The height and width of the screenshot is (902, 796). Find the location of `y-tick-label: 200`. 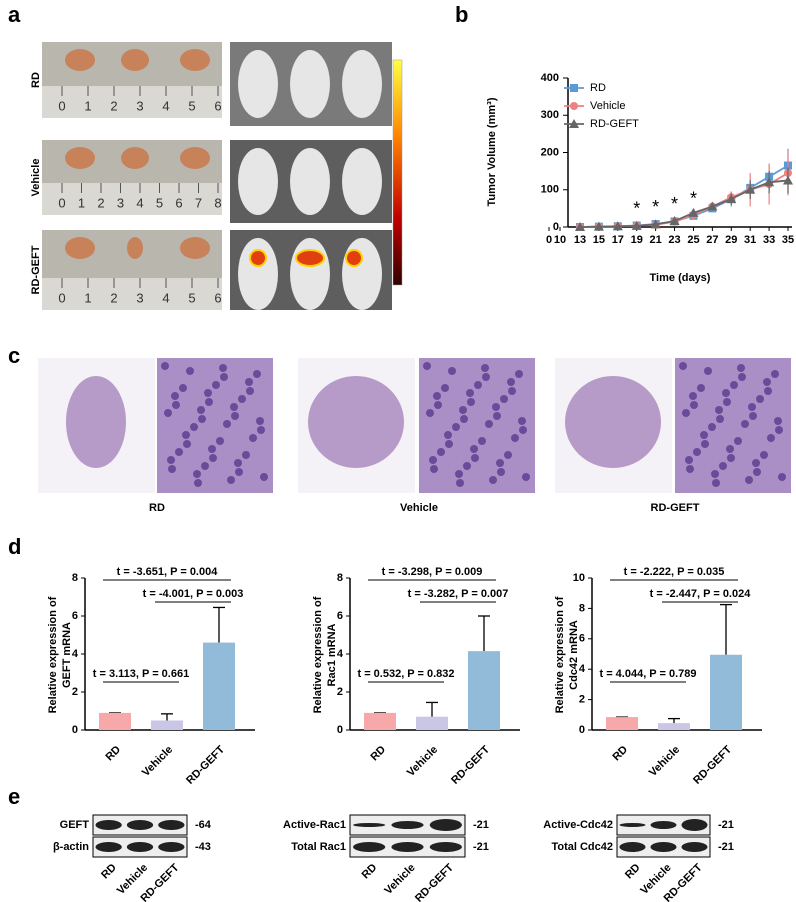

y-tick-label: 200 is located at coordinates (550, 152).